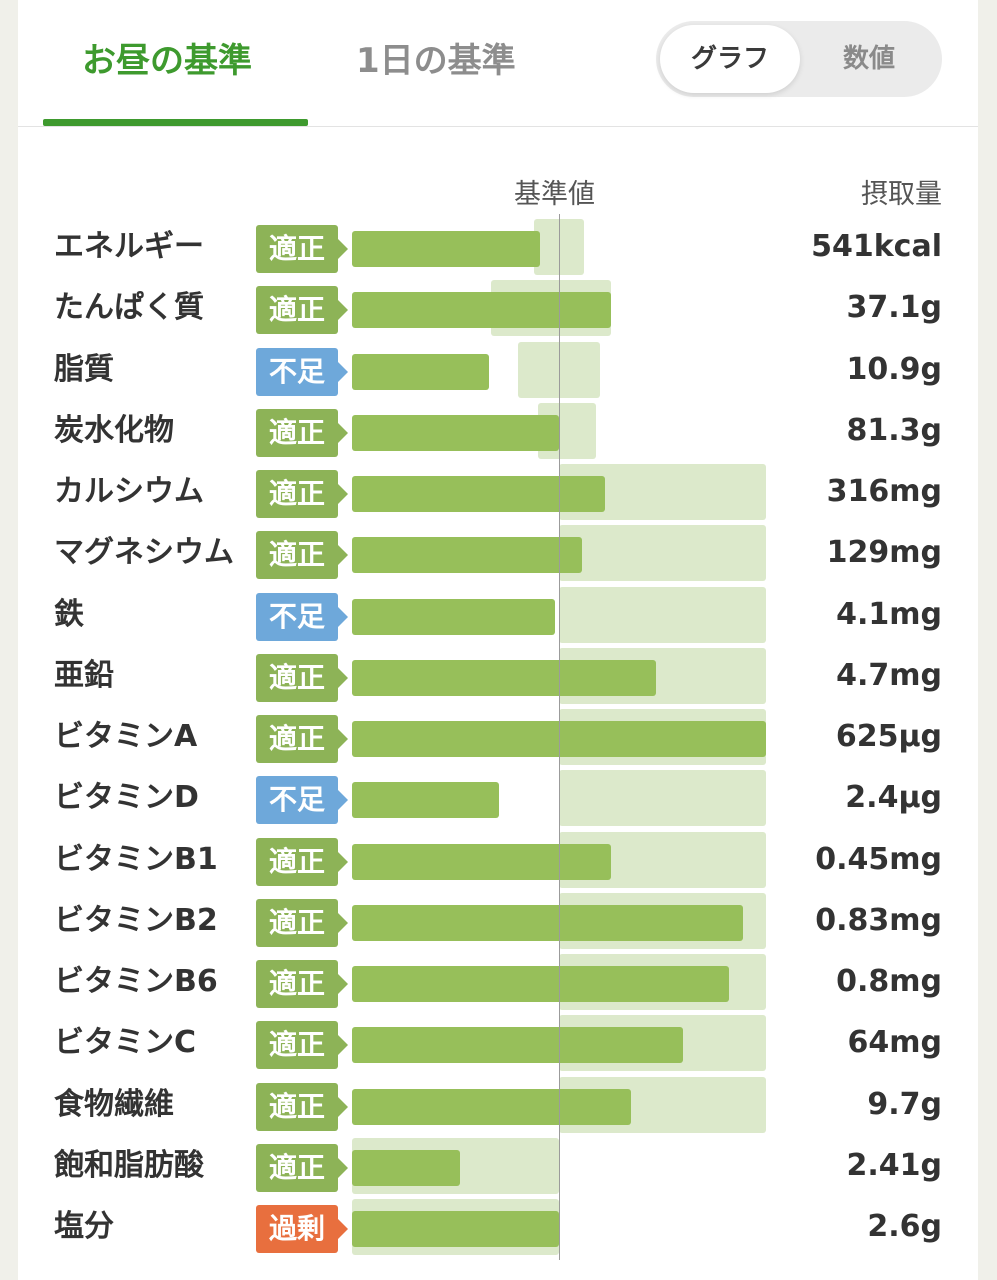 Image resolution: width=997 pixels, height=1280 pixels. I want to click on nutrient-row: カルシウム 適正 316mg, so click(498, 492).